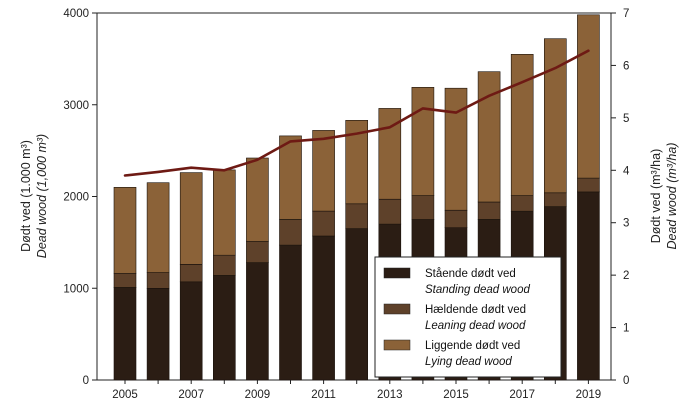 This screenshot has width=683, height=407. Describe the element at coordinates (672, 196) in the screenshot. I see `right-axis-title-line2: Dead wood (m³/ha)` at that location.